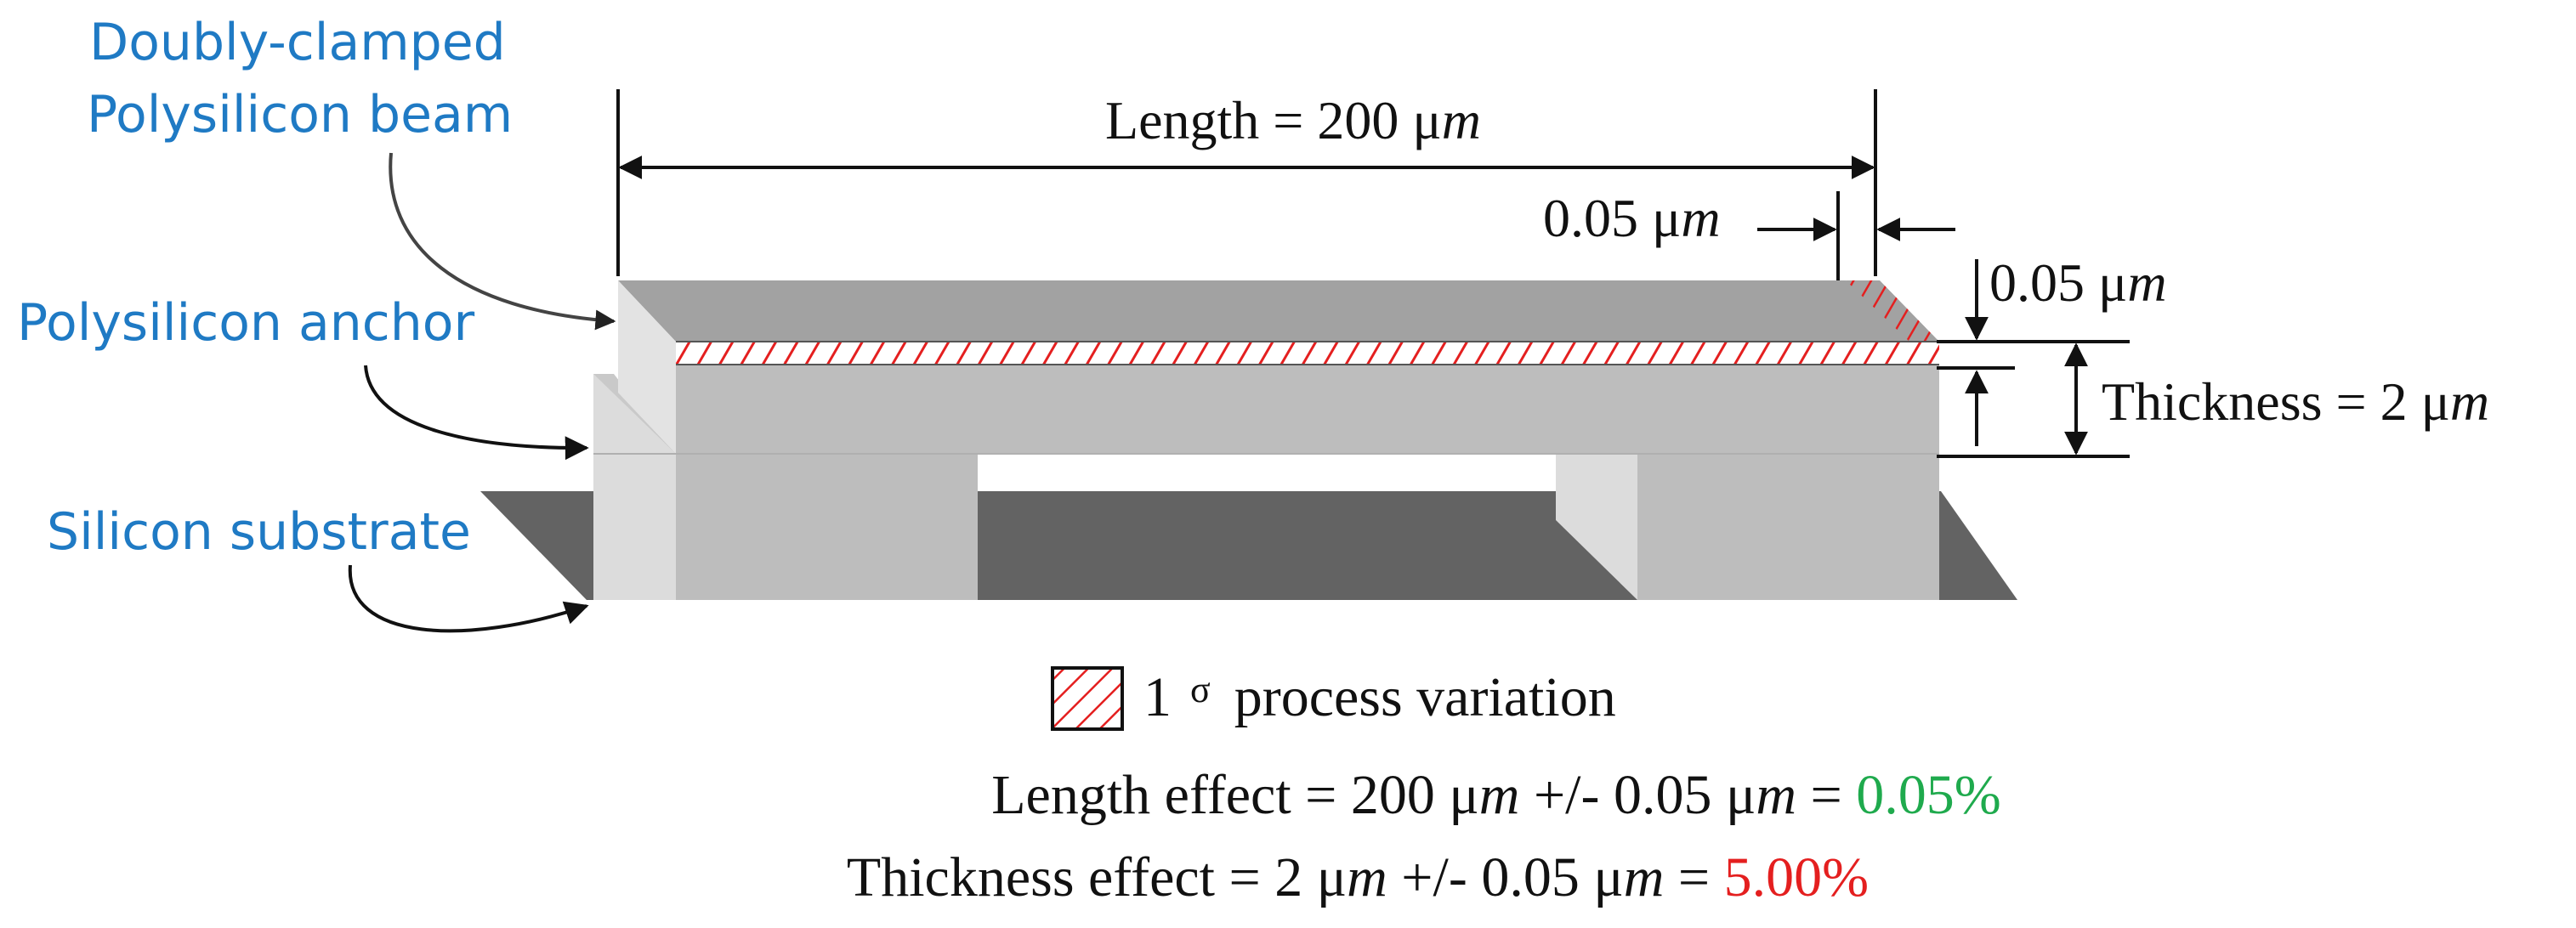 The height and width of the screenshot is (928, 2576). Describe the element at coordinates (246, 323) in the screenshot. I see `anchor-label: Polysilicon anchor` at that location.